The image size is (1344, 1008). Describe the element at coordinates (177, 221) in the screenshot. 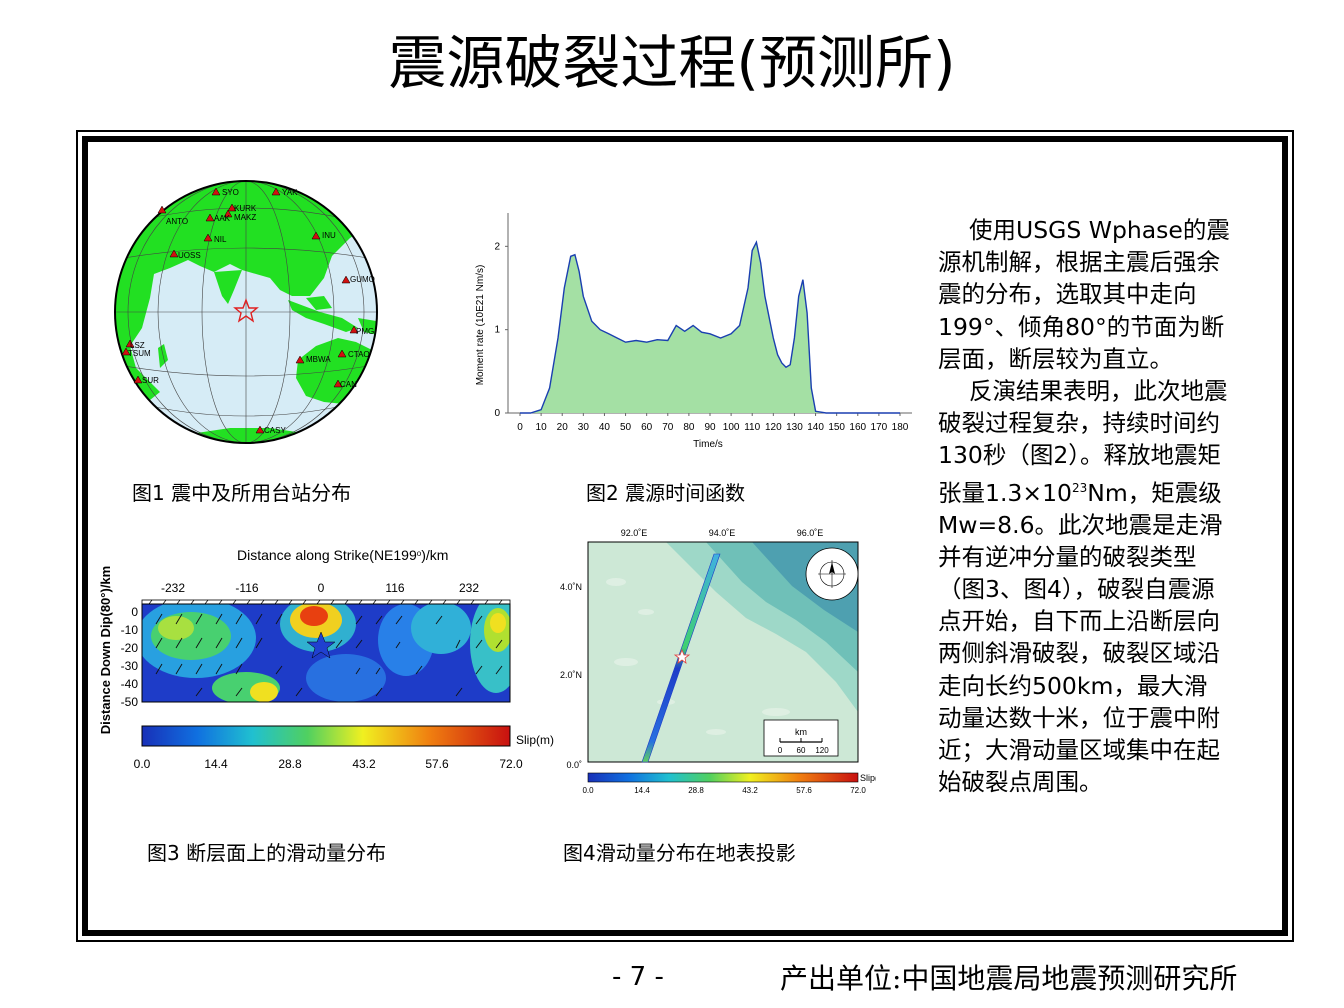

I see `svg-text: ANTO` at that location.